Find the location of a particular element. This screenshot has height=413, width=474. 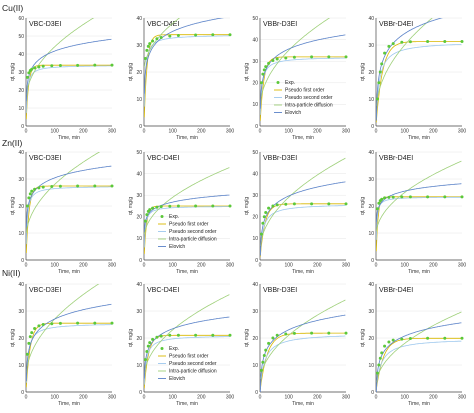

legend-label: Pseudo first order is located at coordinates (305, 91).